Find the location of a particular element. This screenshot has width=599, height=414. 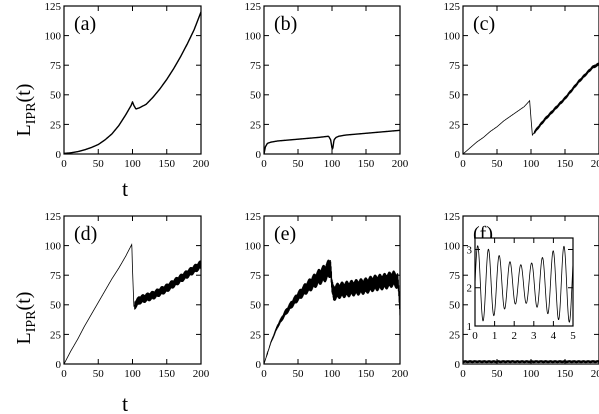

panel-d-xtick-label-0: 0 is located at coordinates (64, 374).